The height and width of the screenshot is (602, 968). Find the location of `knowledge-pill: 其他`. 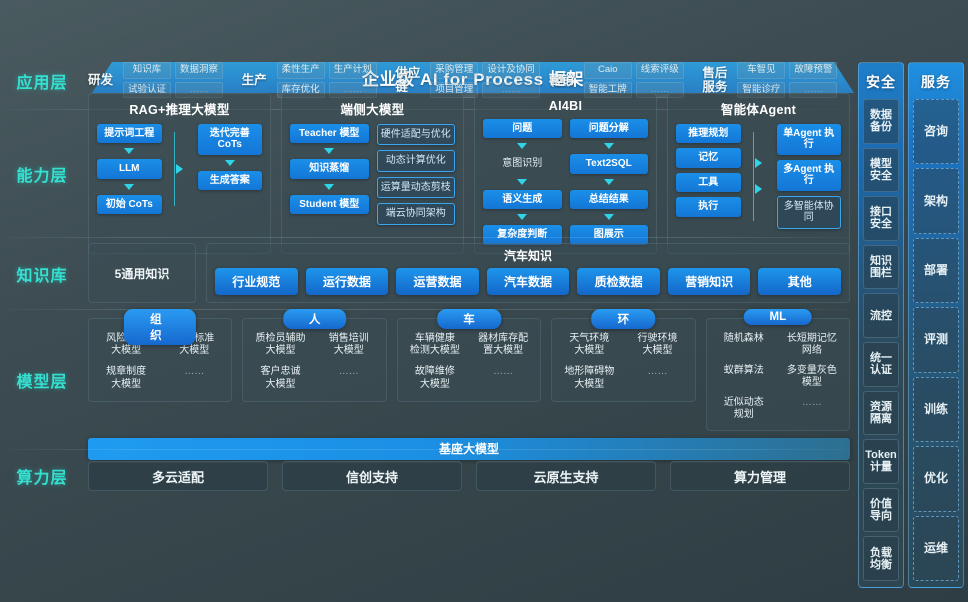

knowledge-pill: 其他 is located at coordinates (800, 281).